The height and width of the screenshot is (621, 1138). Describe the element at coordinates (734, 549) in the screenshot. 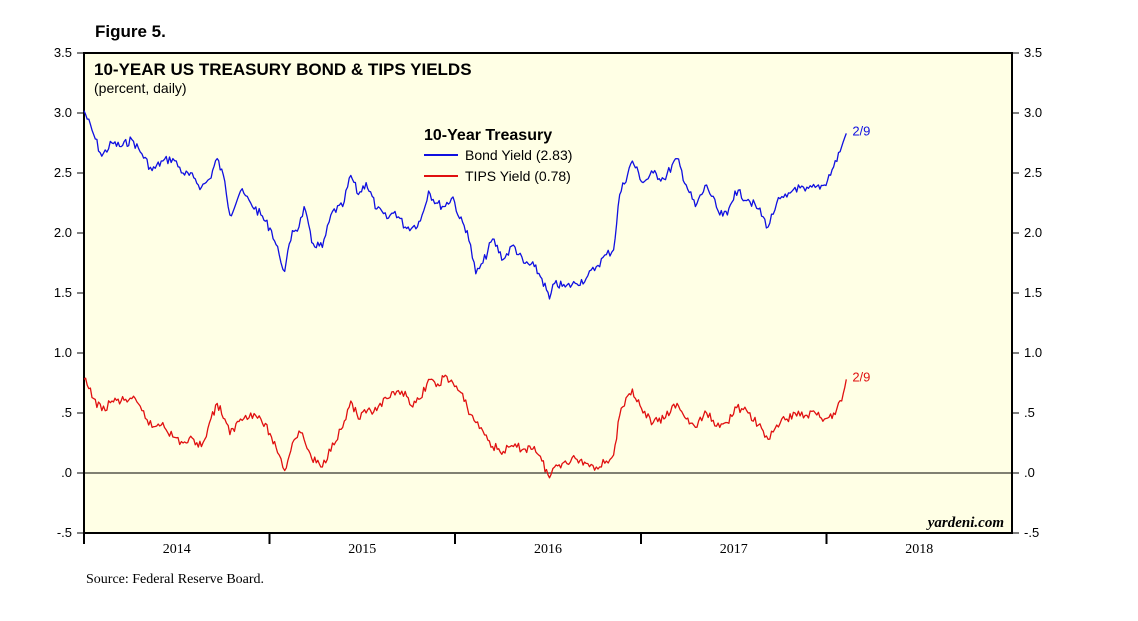

I see `x-tick-label: 2017` at that location.